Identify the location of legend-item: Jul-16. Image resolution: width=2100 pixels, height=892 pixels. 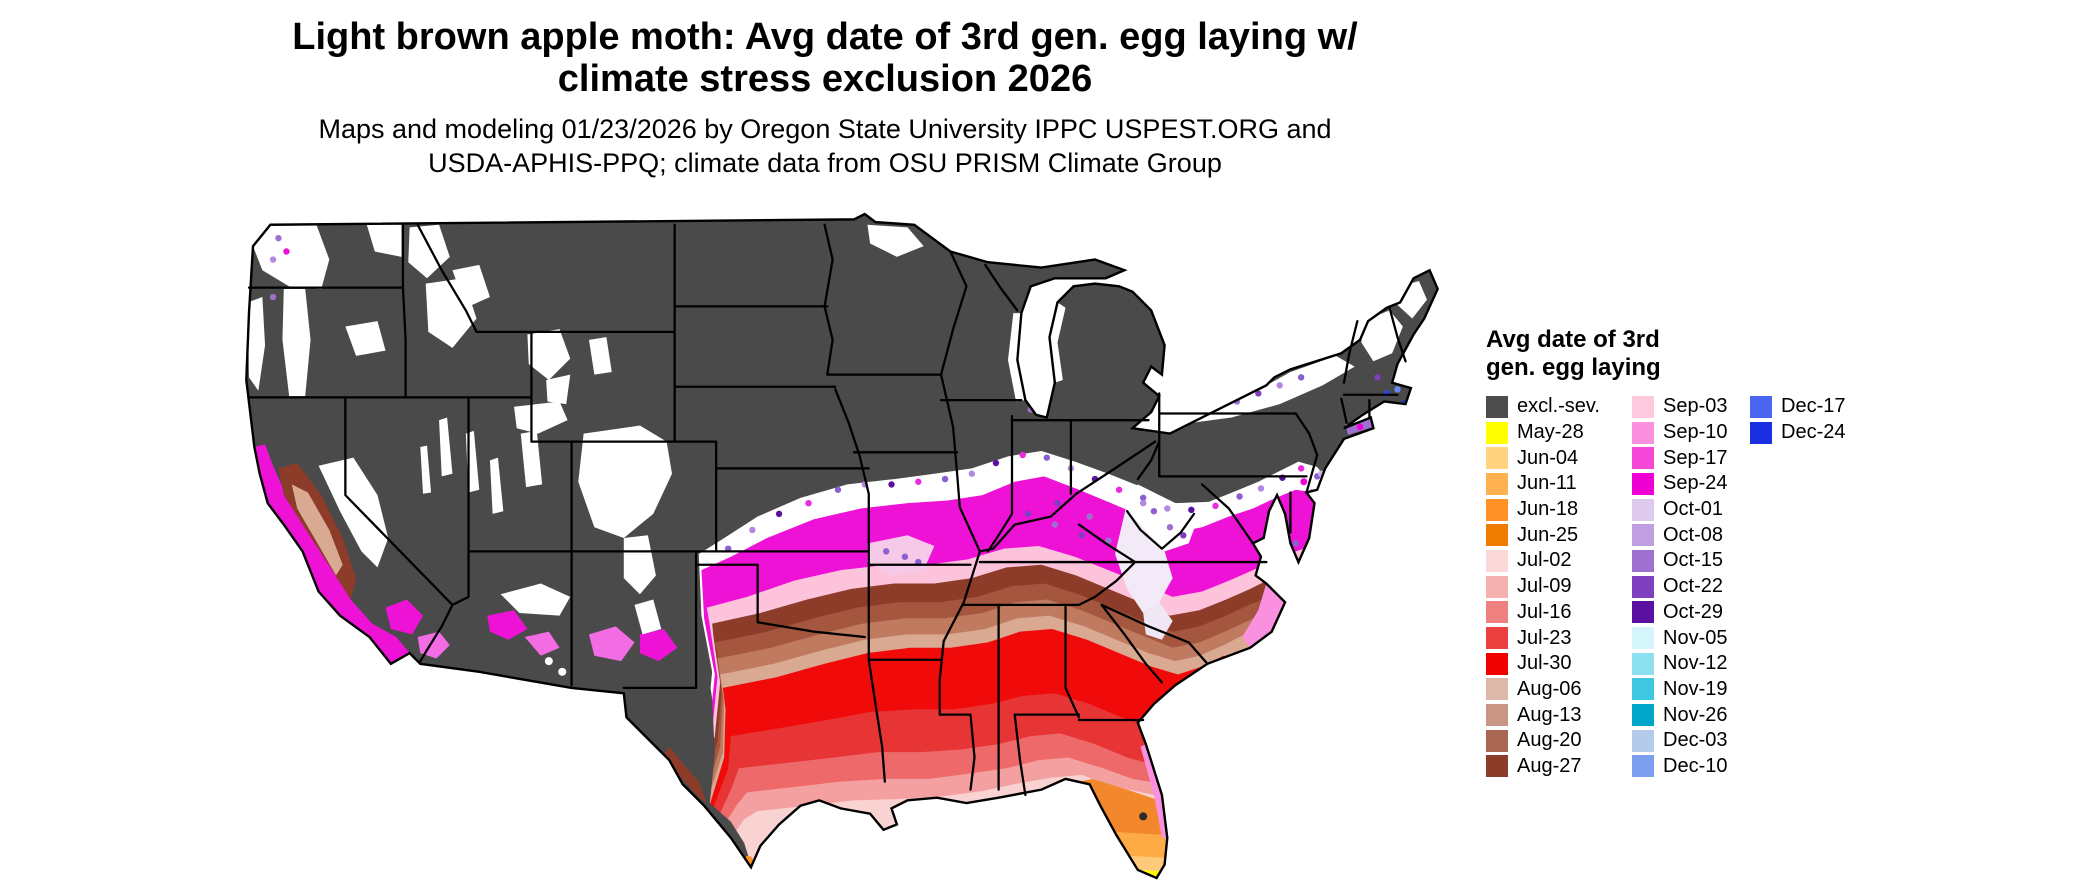
(1559, 613).